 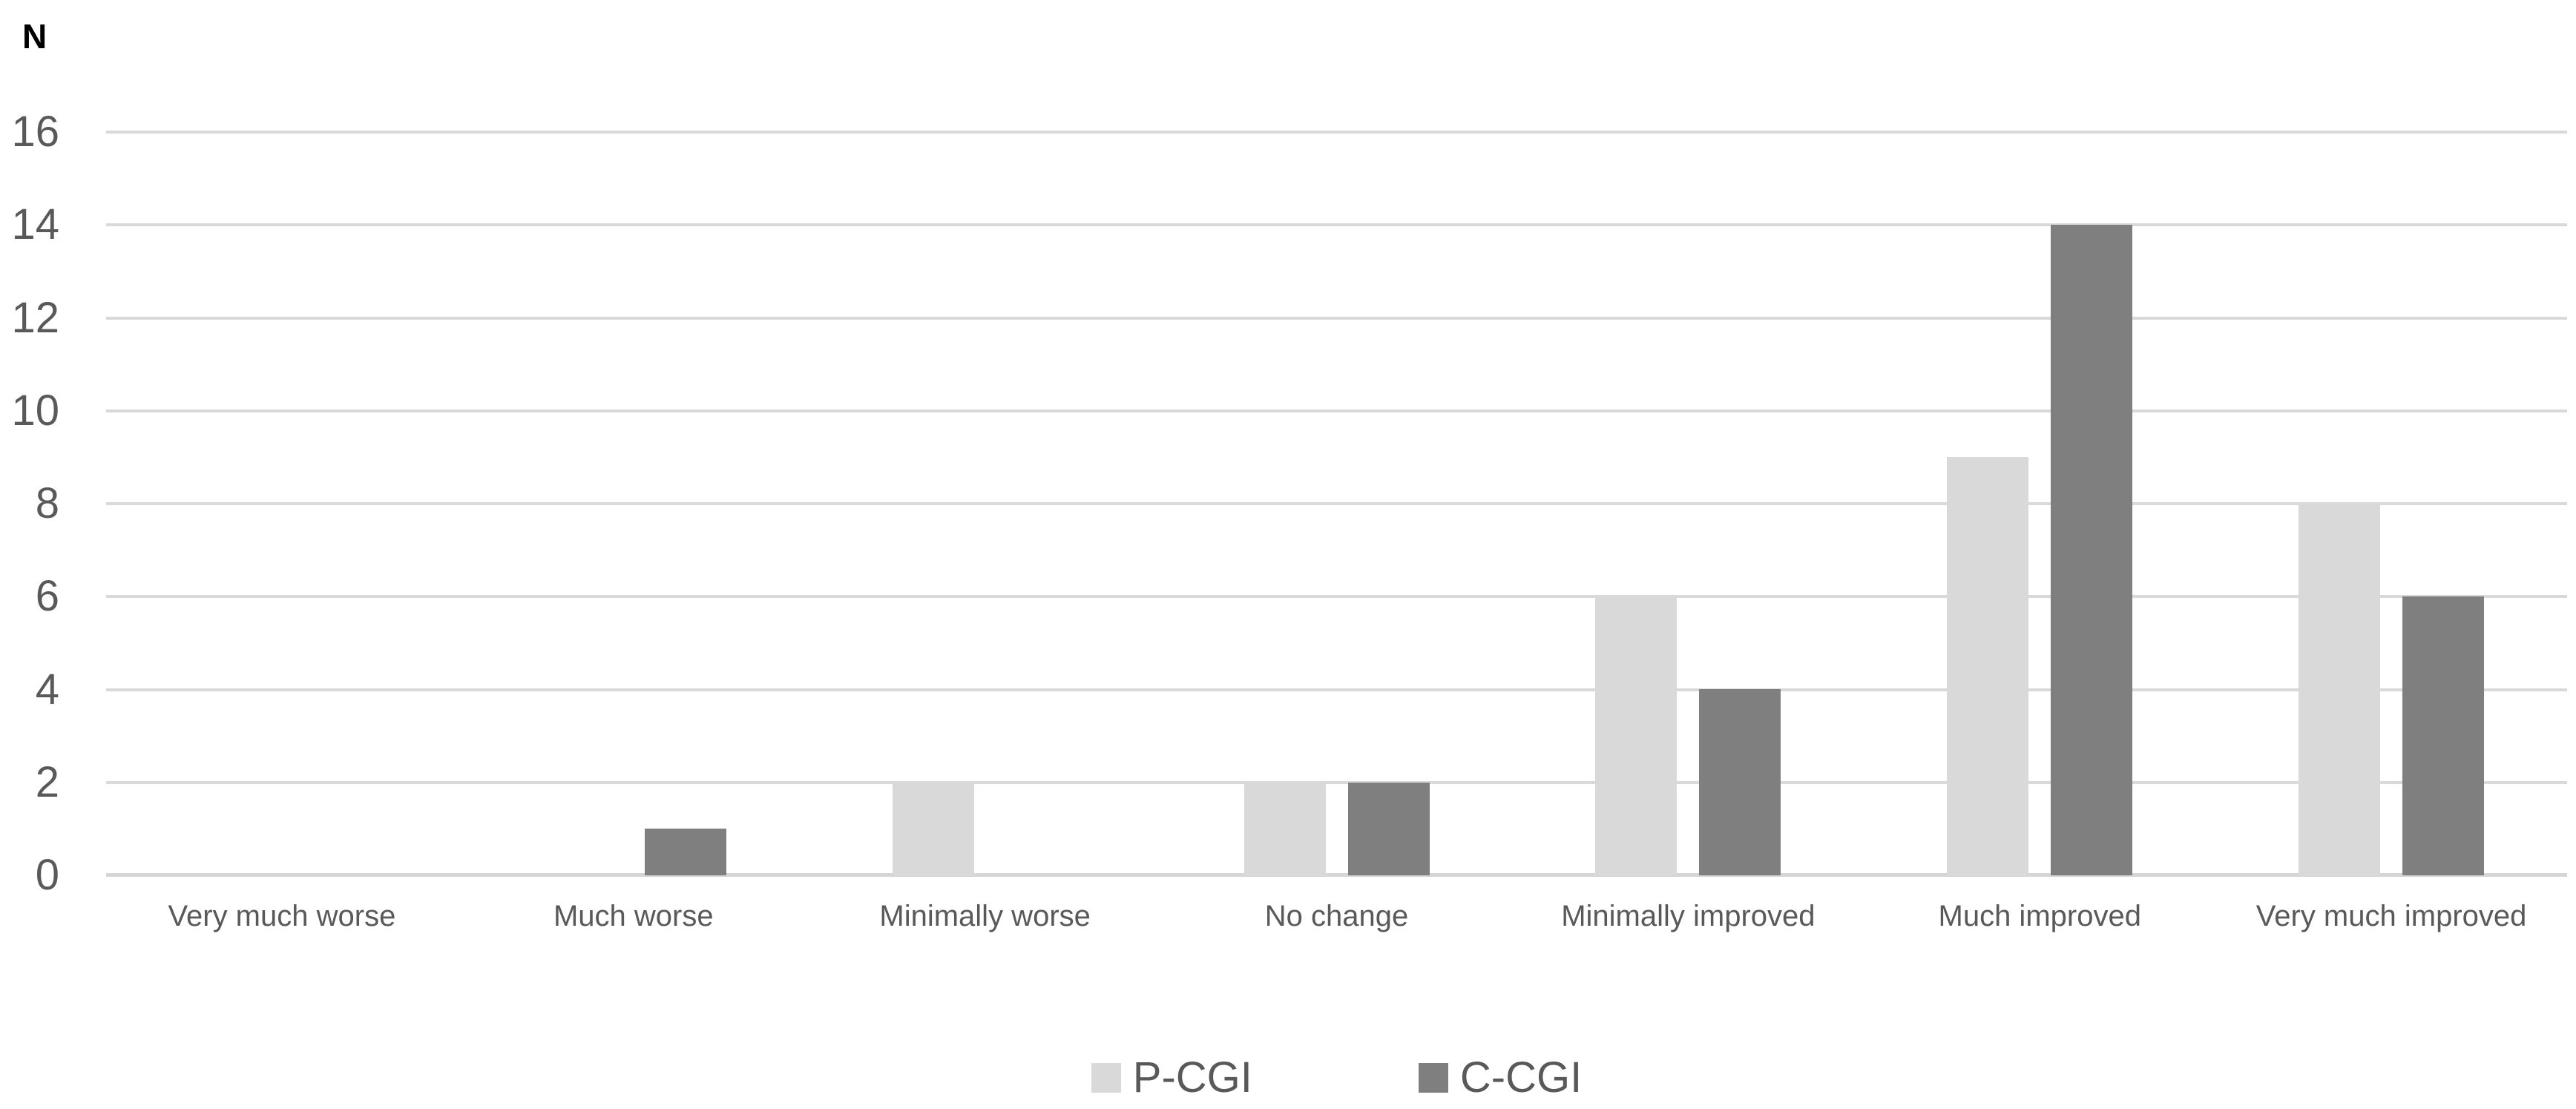 I want to click on legend-swatch-p-cgi, so click(x=1106, y=1078).